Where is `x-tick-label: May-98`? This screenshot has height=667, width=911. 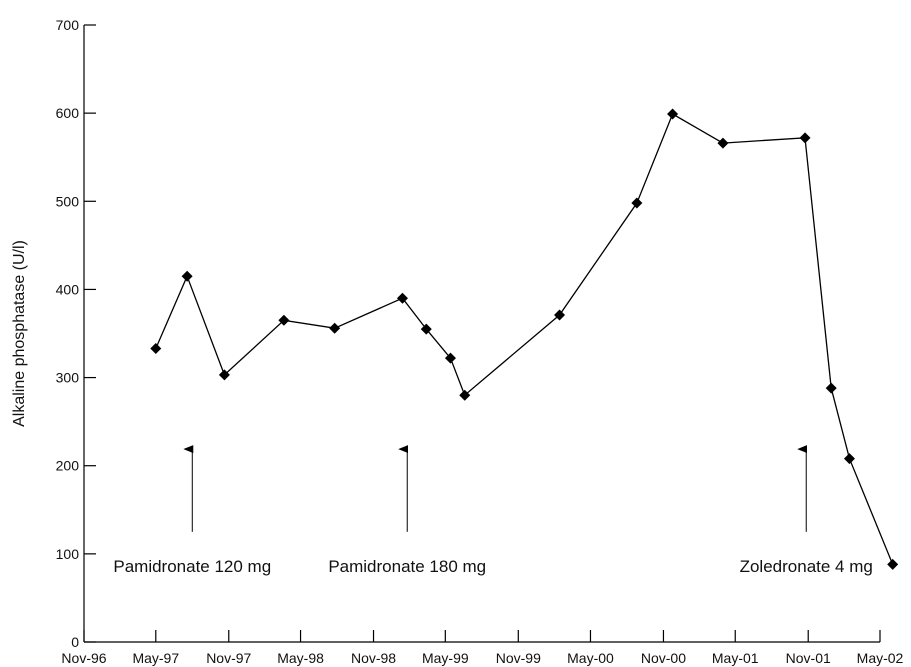
x-tick-label: May-98 is located at coordinates (300, 658).